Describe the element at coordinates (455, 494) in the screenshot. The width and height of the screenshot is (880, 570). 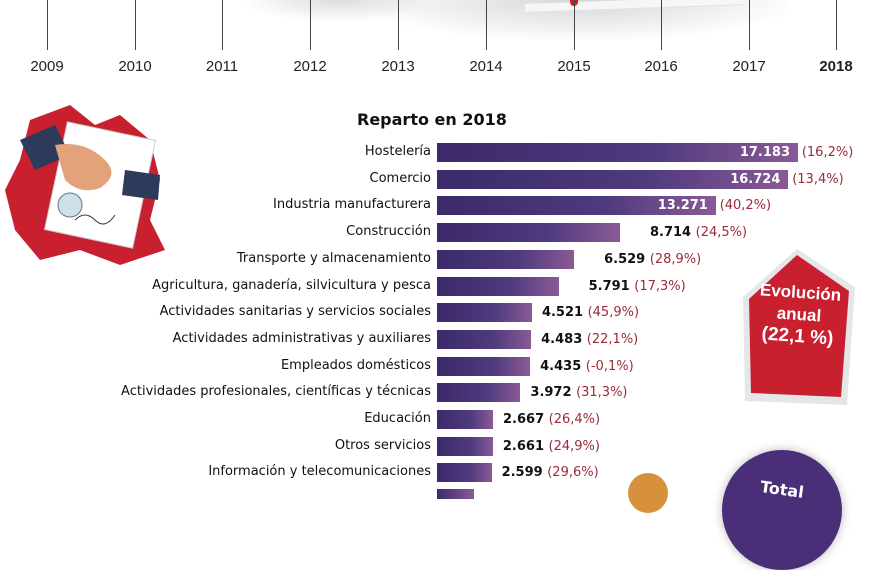
I see `bar-partial` at that location.